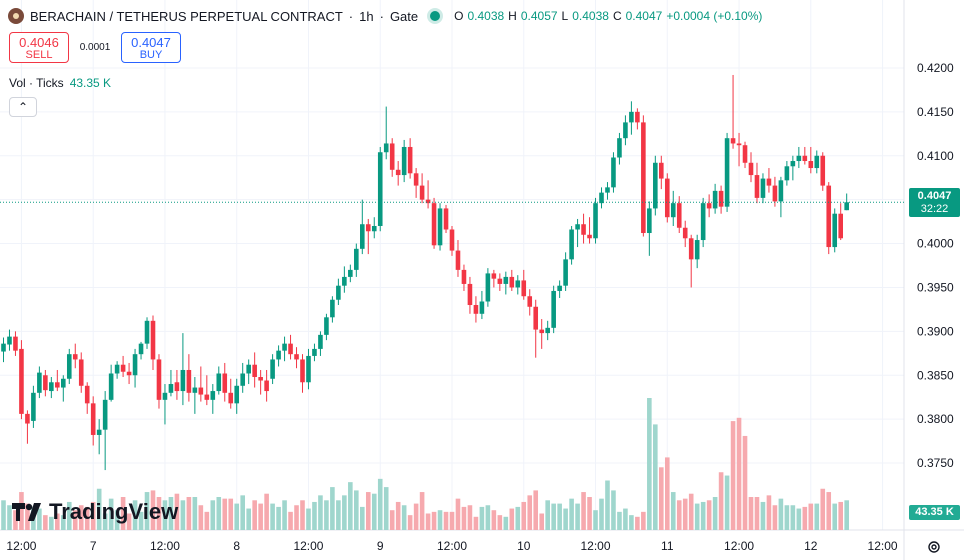 This screenshot has width=964, height=560. Describe the element at coordinates (16, 16) in the screenshot. I see `coin-logo-icon` at that location.